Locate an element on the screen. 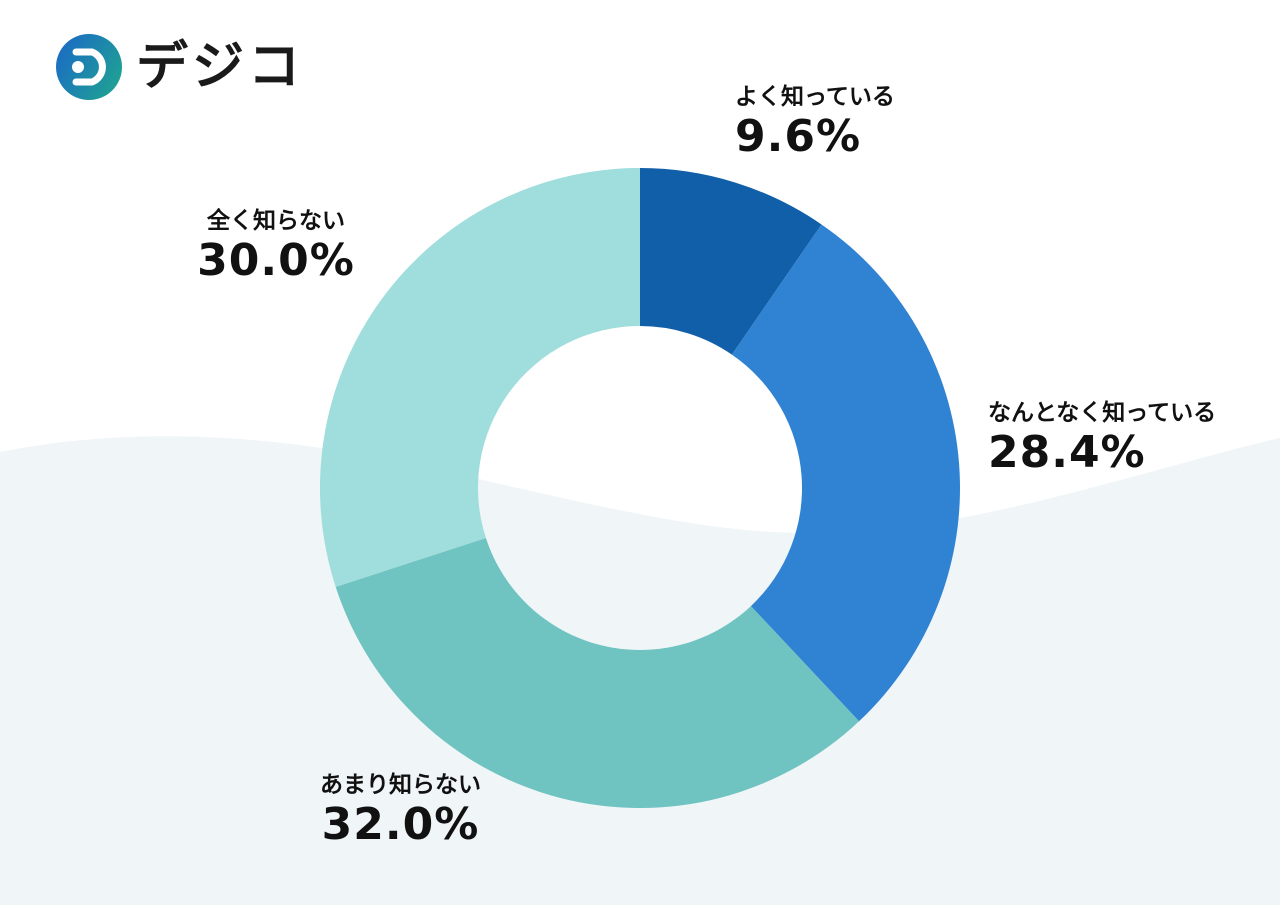  logo-circle is located at coordinates (89, 67).